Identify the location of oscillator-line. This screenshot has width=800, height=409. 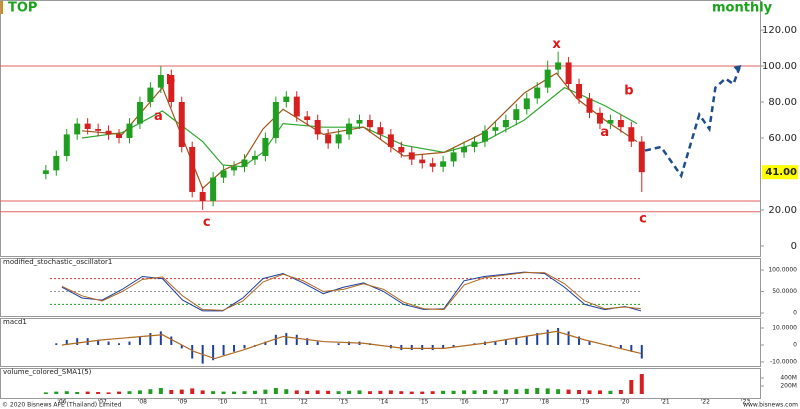
(351, 291).